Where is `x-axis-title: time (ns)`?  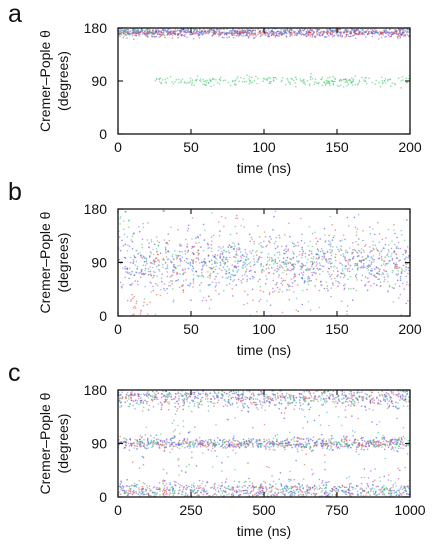
x-axis-title: time (ns) is located at coordinates (264, 168).